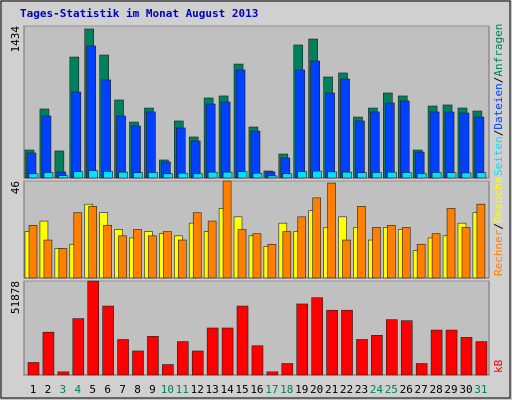 The width and height of the screenshot is (512, 400). Describe the element at coordinates (92, 389) in the screenshot. I see `x-tick-label: 5` at that location.